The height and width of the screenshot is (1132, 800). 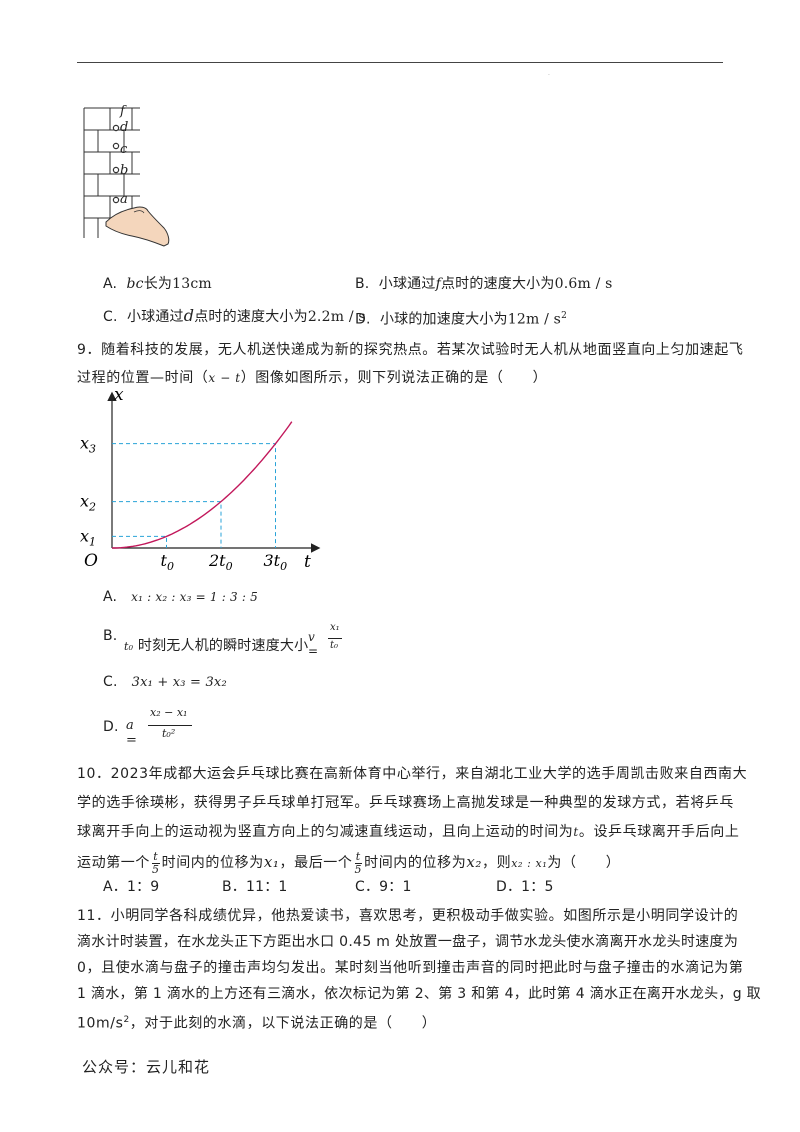 I want to click on xt-curve, so click(x=202, y=485).